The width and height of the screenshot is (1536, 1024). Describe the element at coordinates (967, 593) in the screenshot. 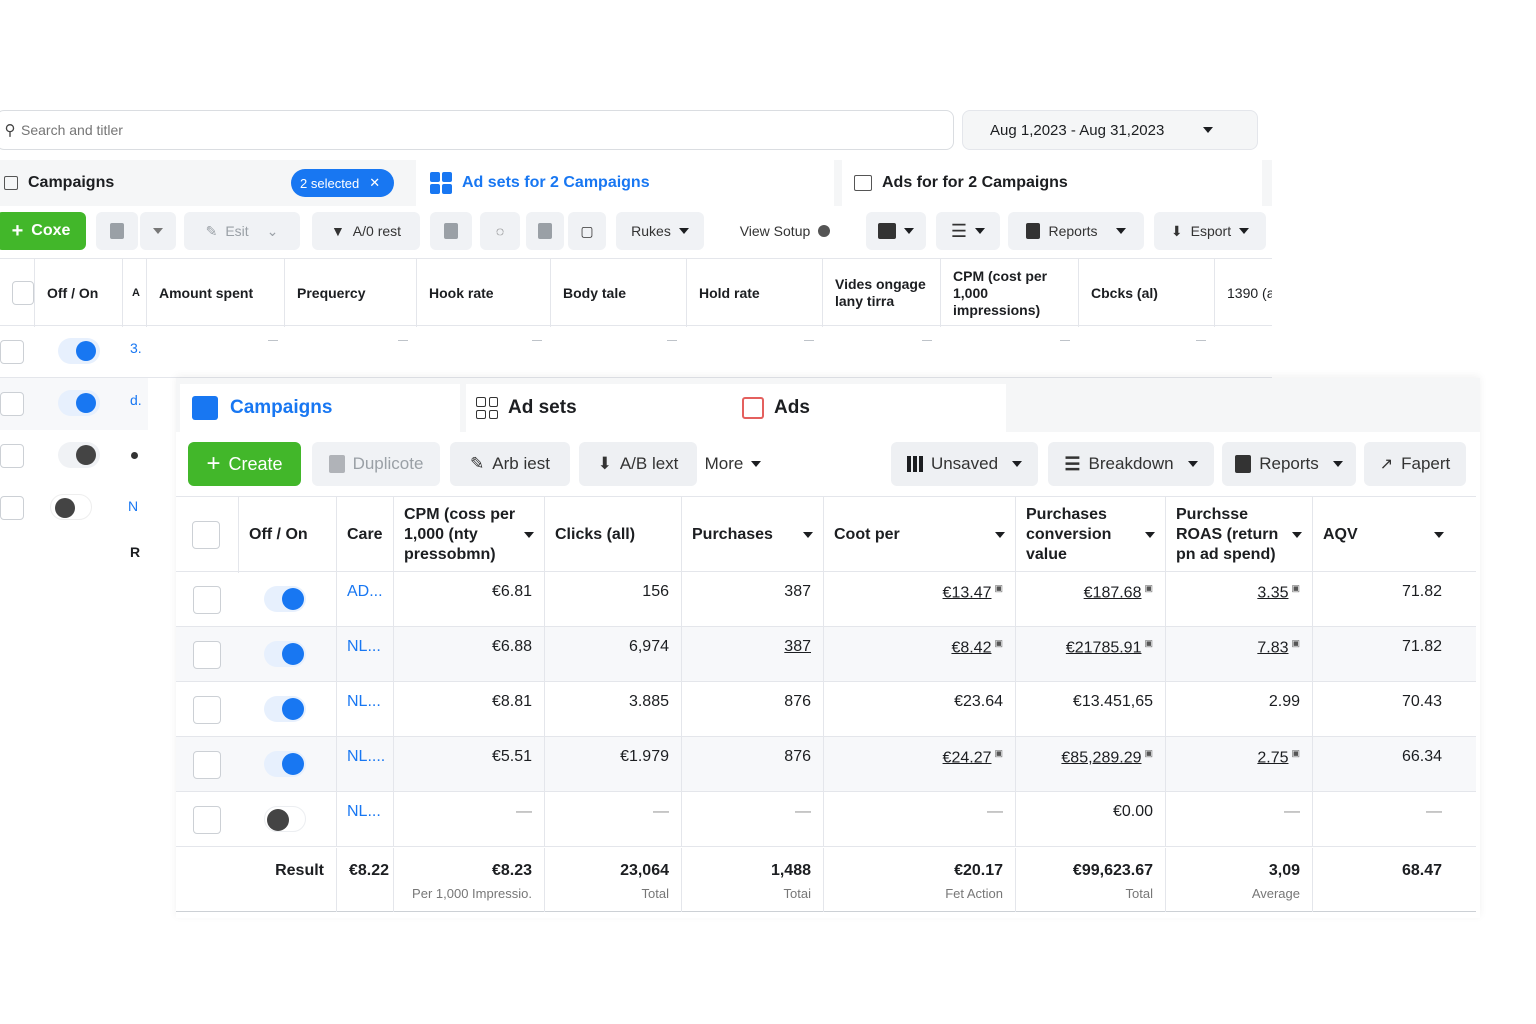

I see `cost-per-value: €13.47` at that location.